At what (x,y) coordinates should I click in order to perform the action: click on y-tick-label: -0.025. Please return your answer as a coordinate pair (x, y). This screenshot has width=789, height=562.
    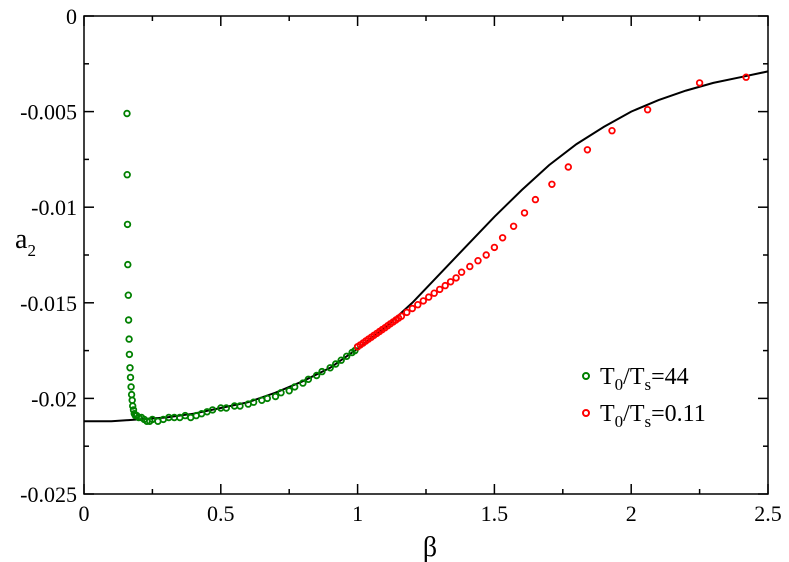
    Looking at the image, I should click on (48, 494).